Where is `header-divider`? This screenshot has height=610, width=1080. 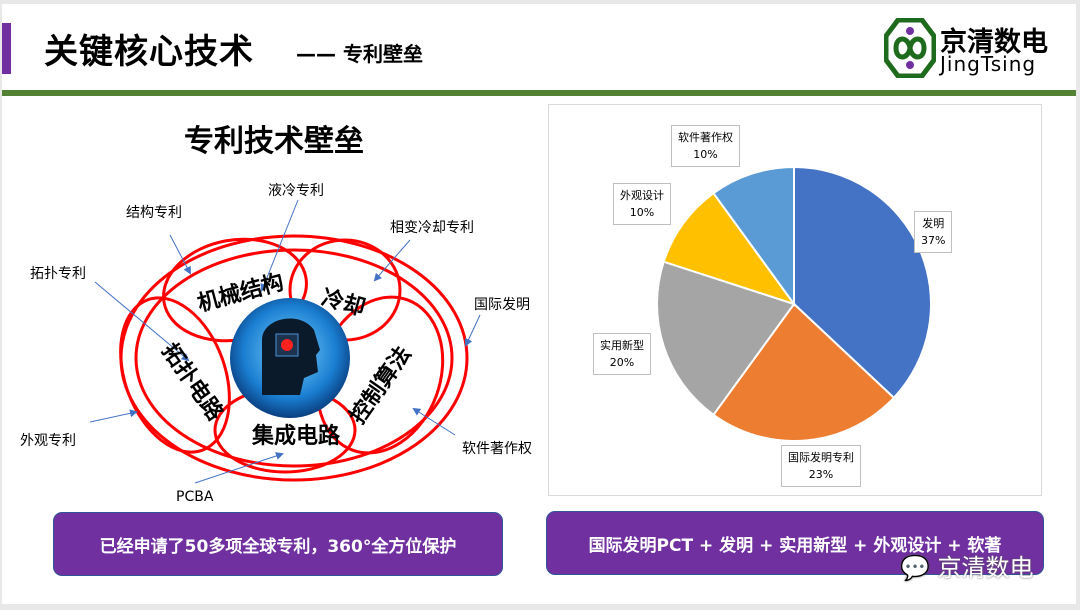
header-divider is located at coordinates (539, 93).